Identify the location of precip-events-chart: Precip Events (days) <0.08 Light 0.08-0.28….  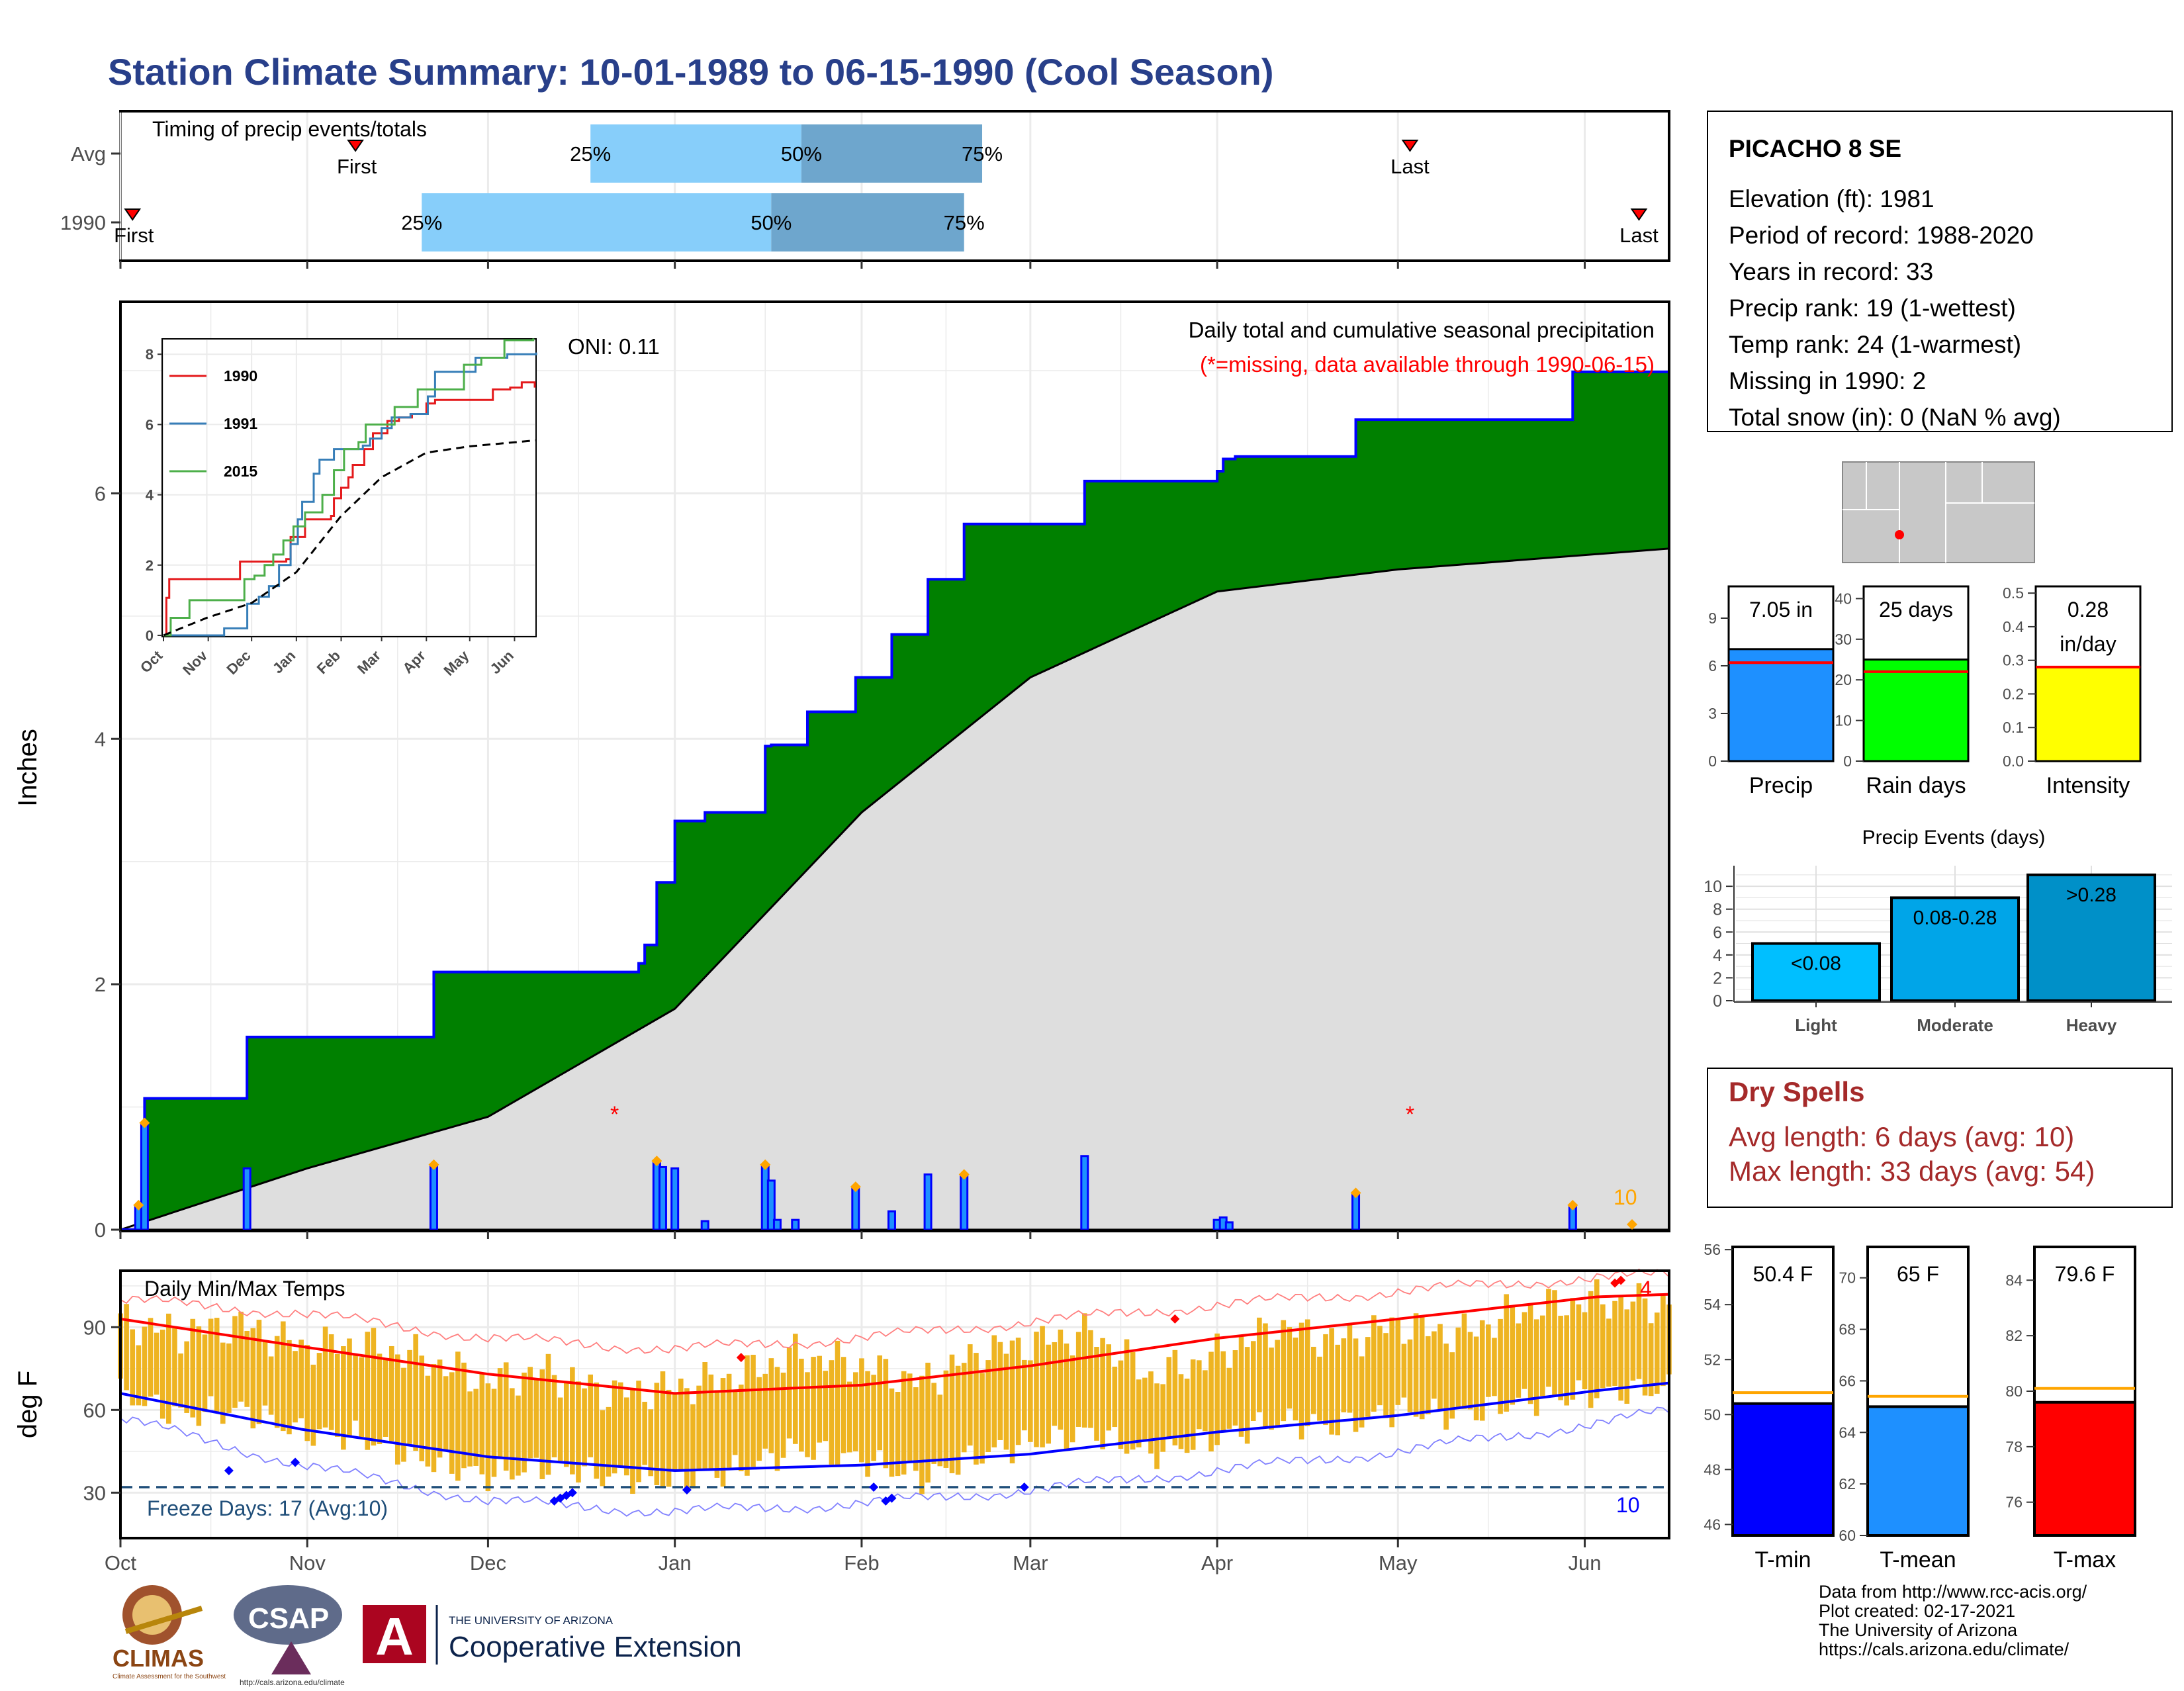
(1938, 931).